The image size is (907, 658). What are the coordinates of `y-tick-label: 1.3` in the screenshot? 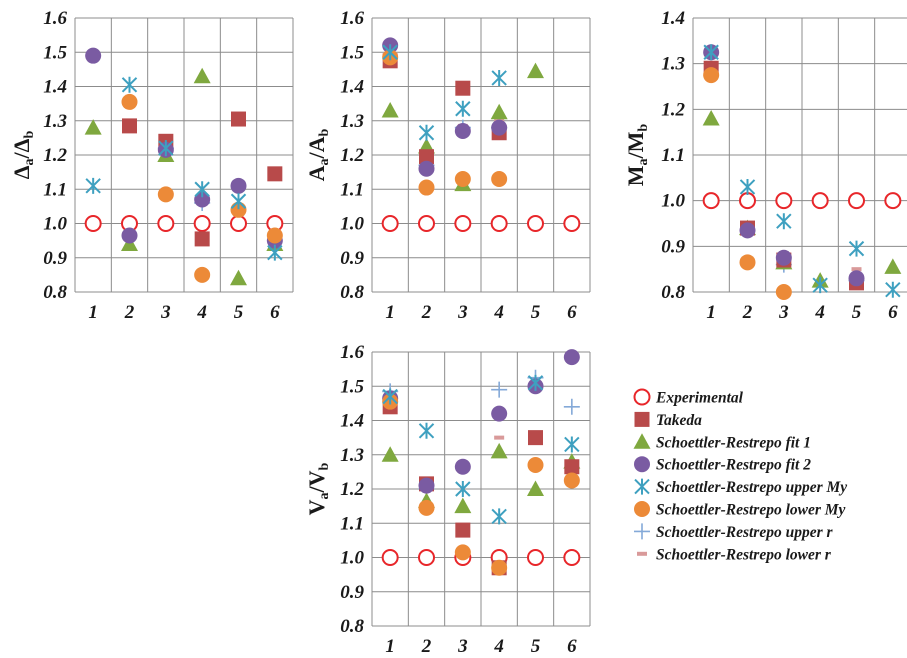 It's located at (673, 64).